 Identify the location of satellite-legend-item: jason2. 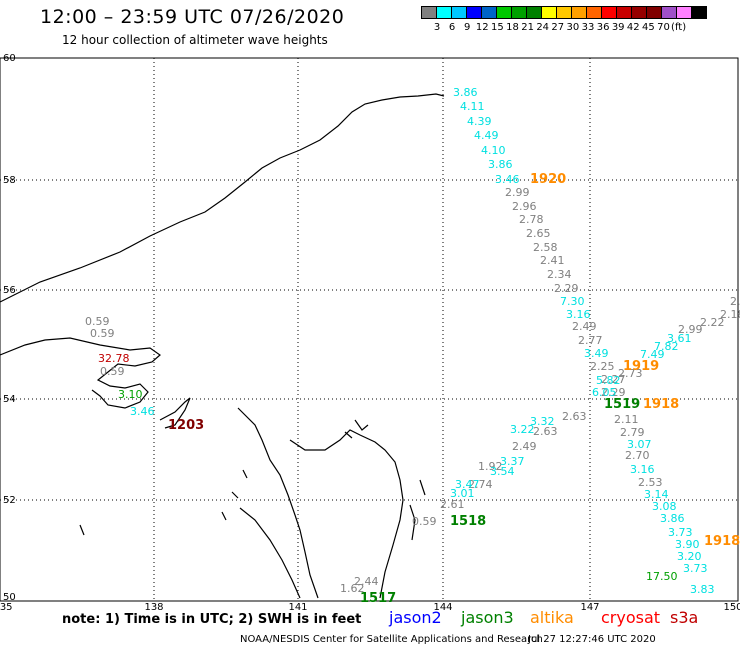
(415, 617).